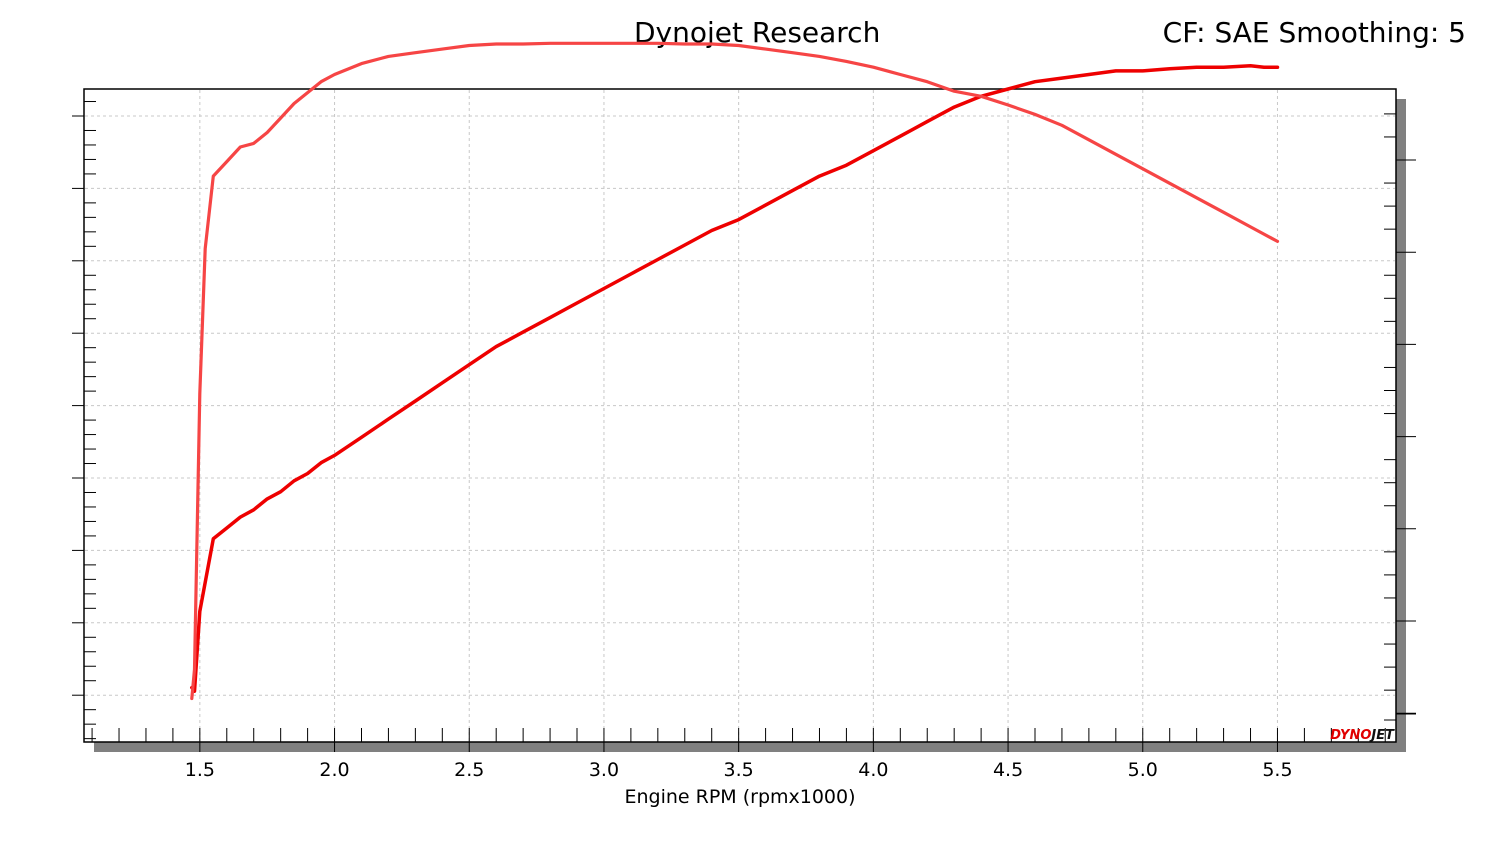 This screenshot has width=1500, height=843. What do you see at coordinates (469, 770) in the screenshot?
I see `x-tick-label: 2.5` at bounding box center [469, 770].